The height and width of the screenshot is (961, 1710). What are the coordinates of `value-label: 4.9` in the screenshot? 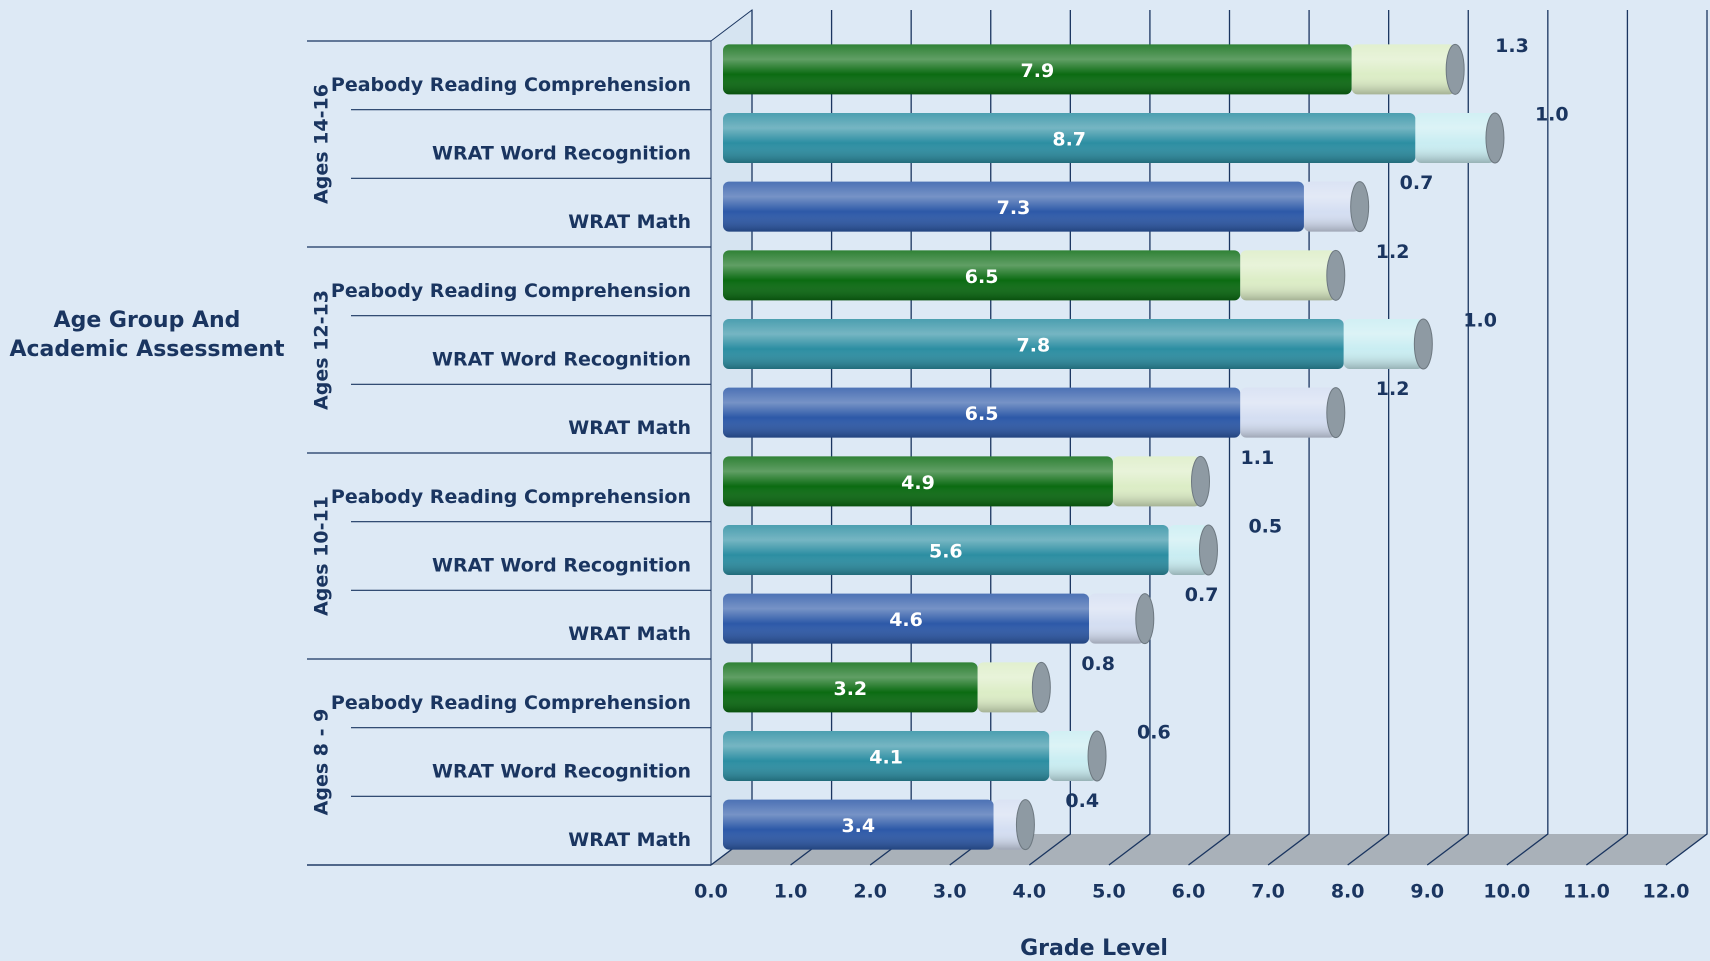 It's located at (918, 483).